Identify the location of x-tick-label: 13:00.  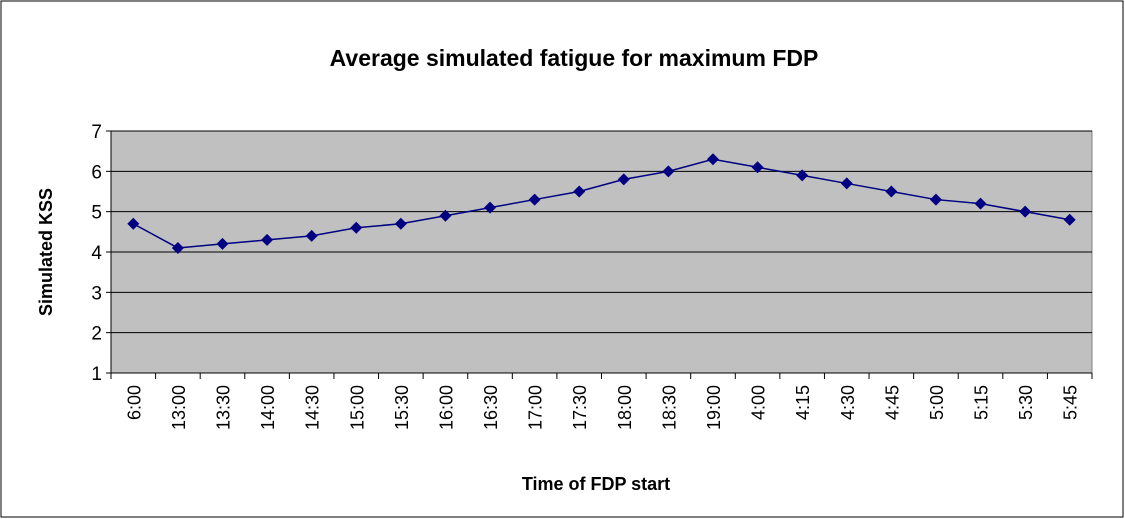
(179, 407).